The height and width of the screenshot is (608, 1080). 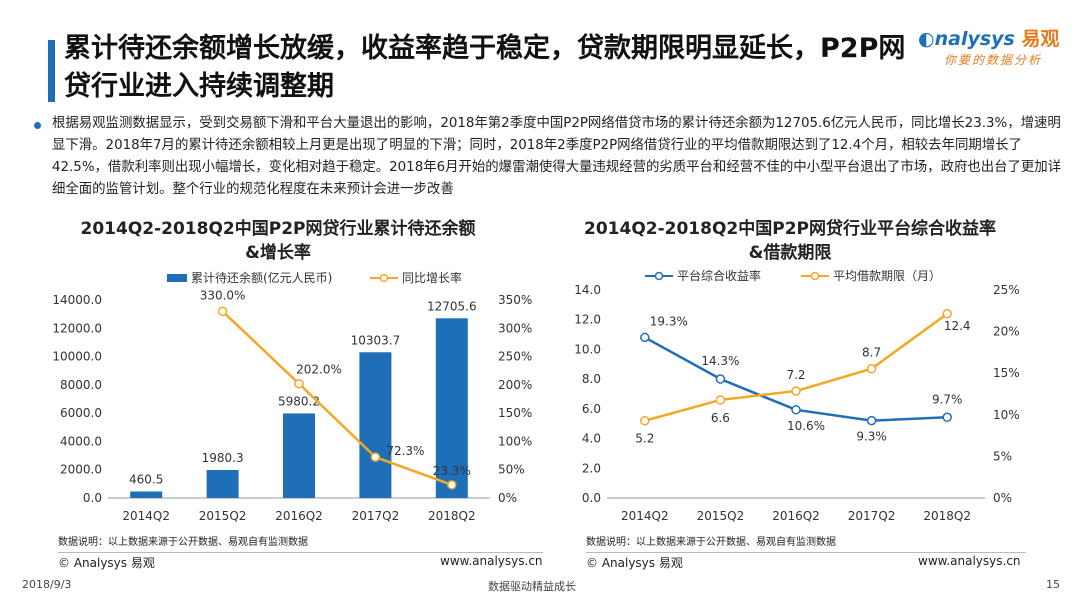 What do you see at coordinates (81, 413) in the screenshot?
I see `left-chart-y-left-tick: 6000.0` at bounding box center [81, 413].